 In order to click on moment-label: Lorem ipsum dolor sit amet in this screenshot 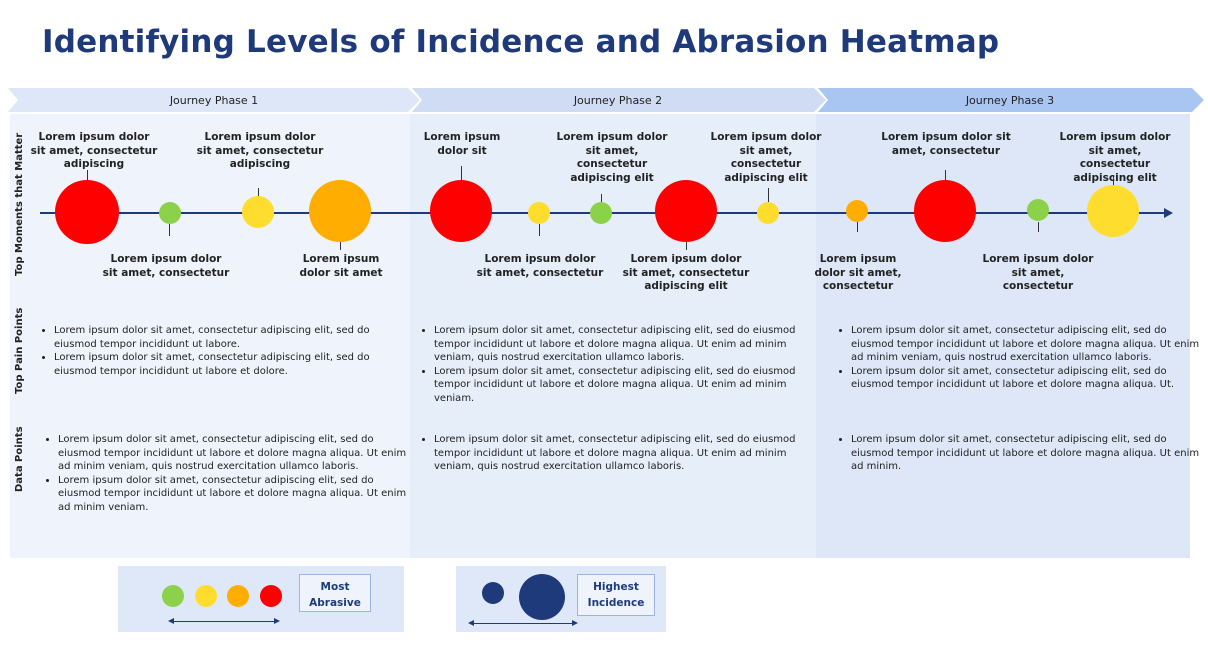, I will do `click(341, 266)`.